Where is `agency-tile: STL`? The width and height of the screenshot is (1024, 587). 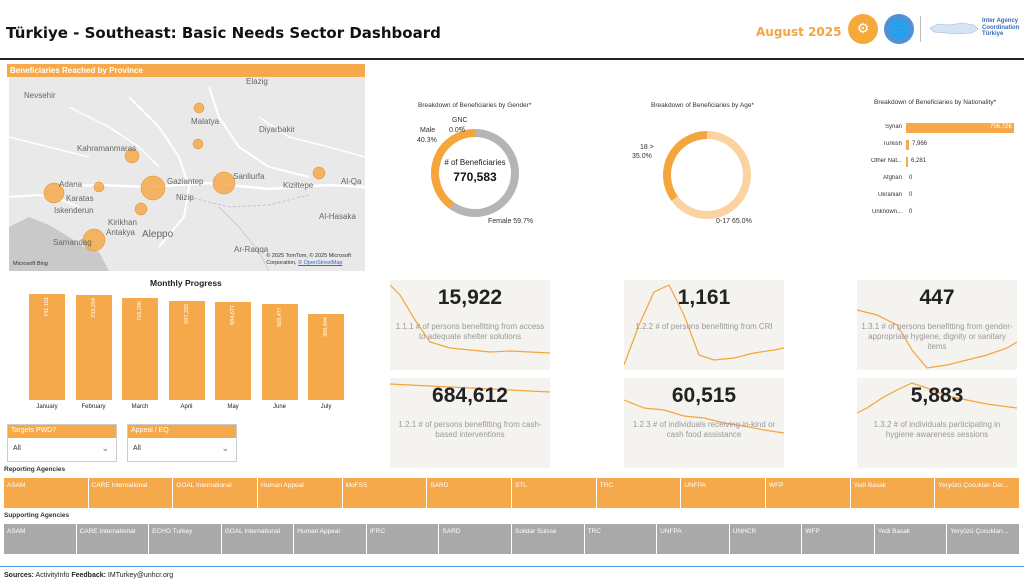 agency-tile: STL is located at coordinates (554, 493).